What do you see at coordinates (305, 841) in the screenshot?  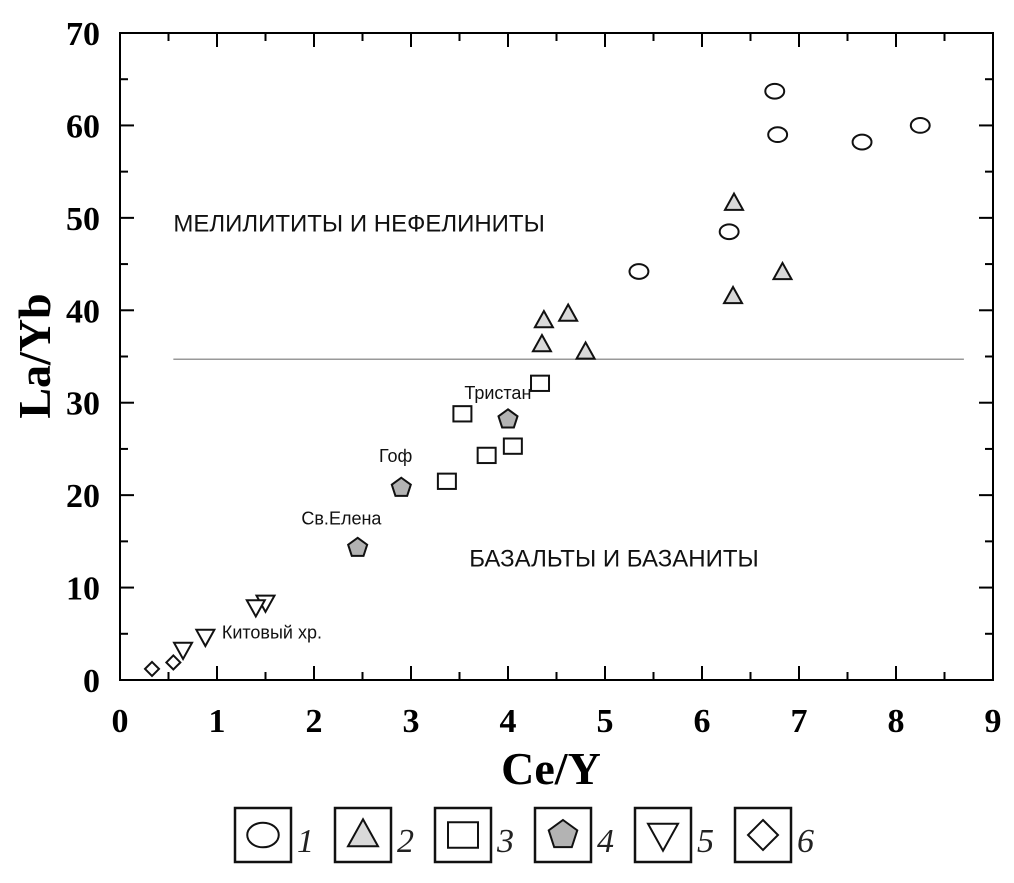 I see `legend-label-1: 1` at bounding box center [305, 841].